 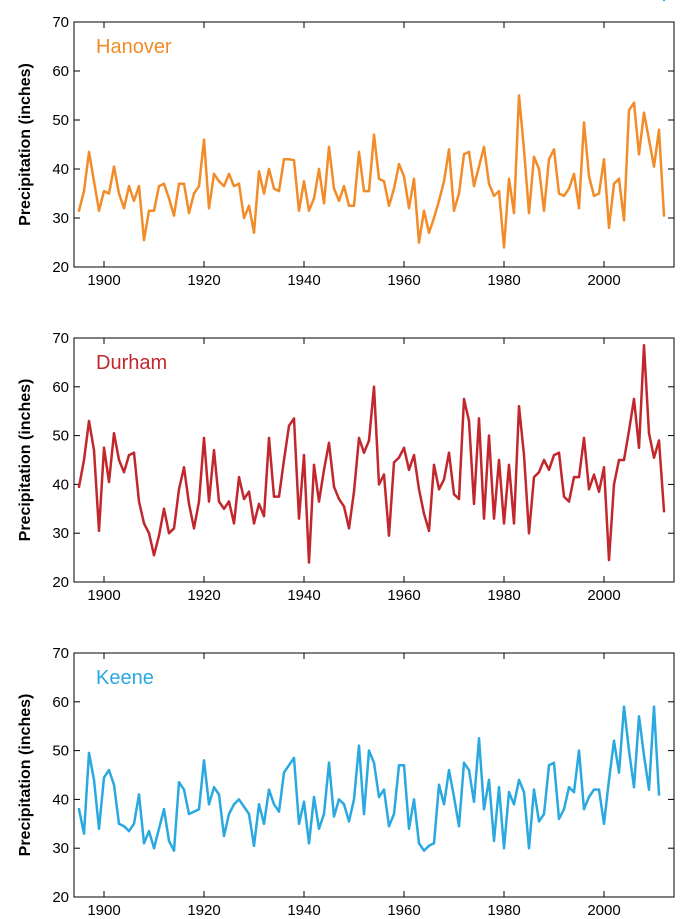 What do you see at coordinates (503, 595) in the screenshot?
I see `durham-xtick-label: 1980` at bounding box center [503, 595].